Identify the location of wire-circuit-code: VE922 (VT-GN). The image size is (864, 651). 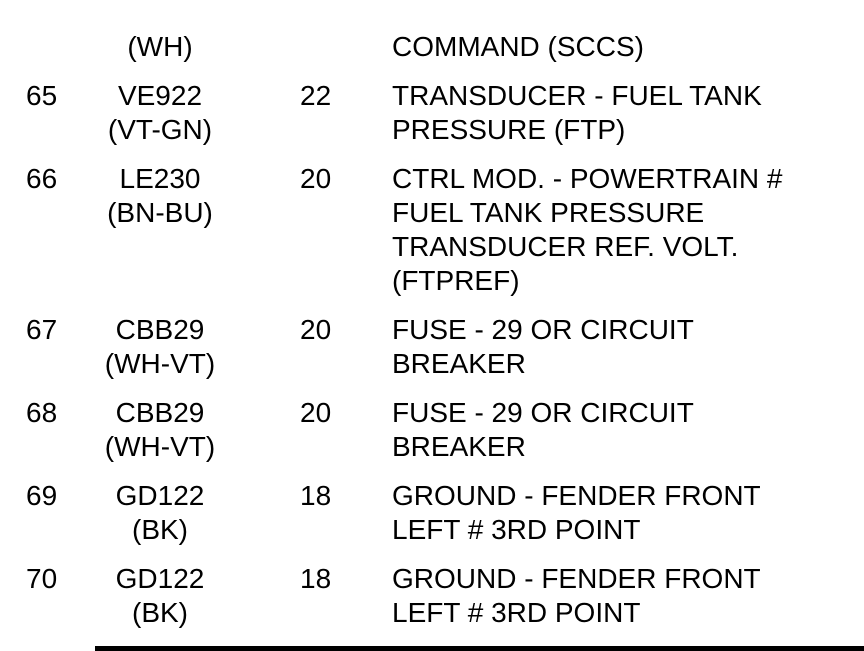
(160, 112).